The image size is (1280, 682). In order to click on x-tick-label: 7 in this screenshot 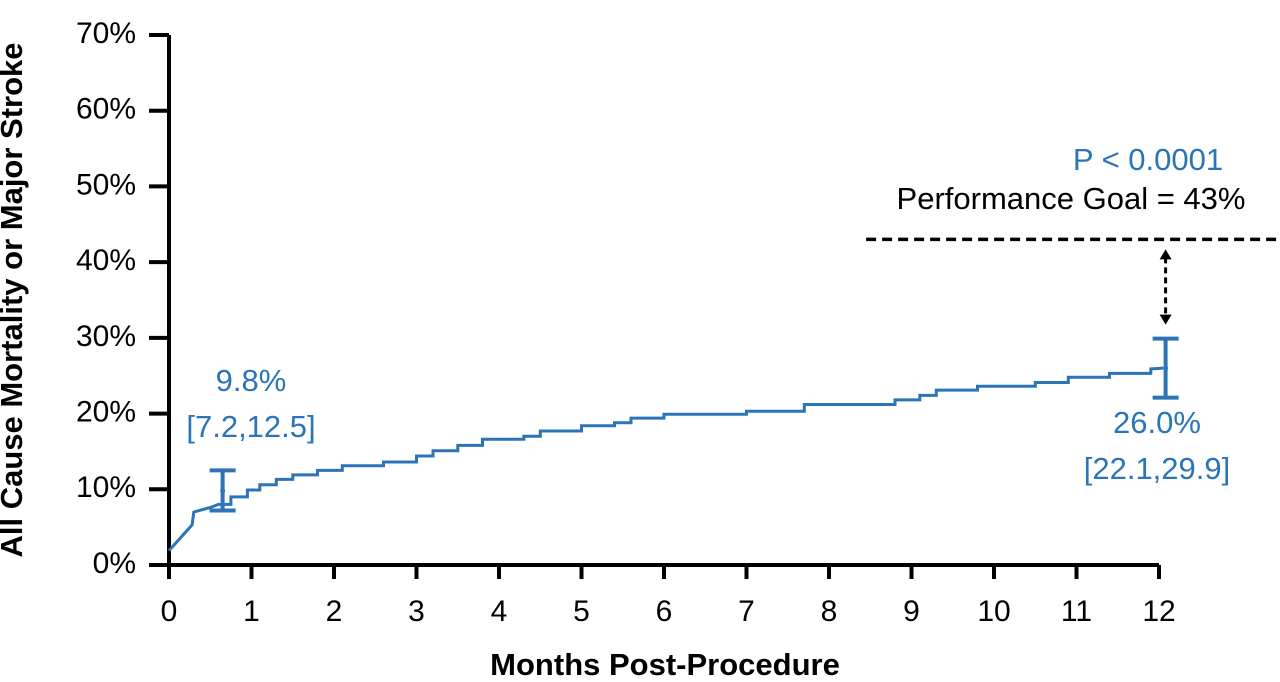, I will do `click(746, 611)`.